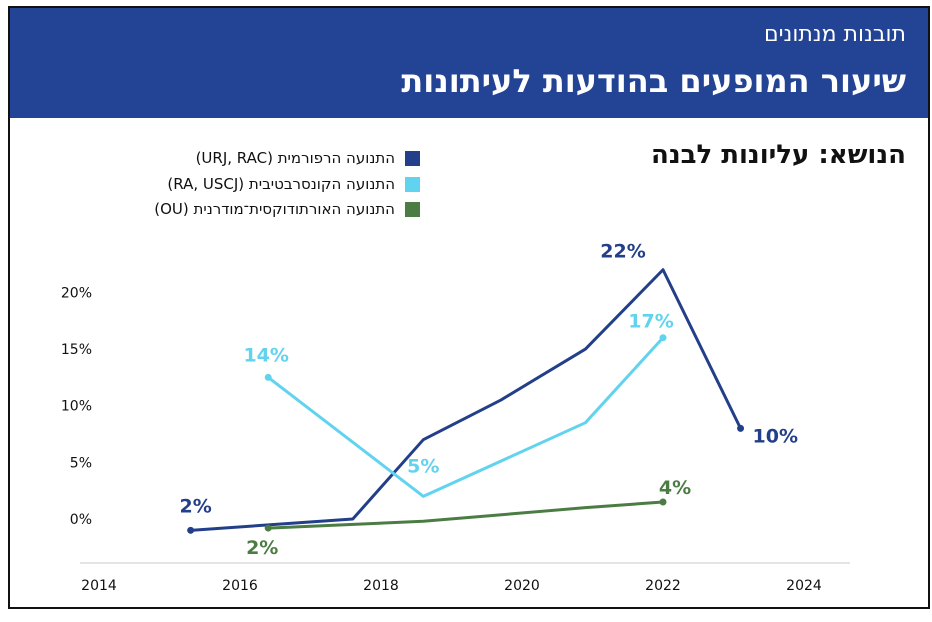 The width and height of the screenshot is (932, 622). I want to click on x-tick-label: 2022, so click(663, 586).